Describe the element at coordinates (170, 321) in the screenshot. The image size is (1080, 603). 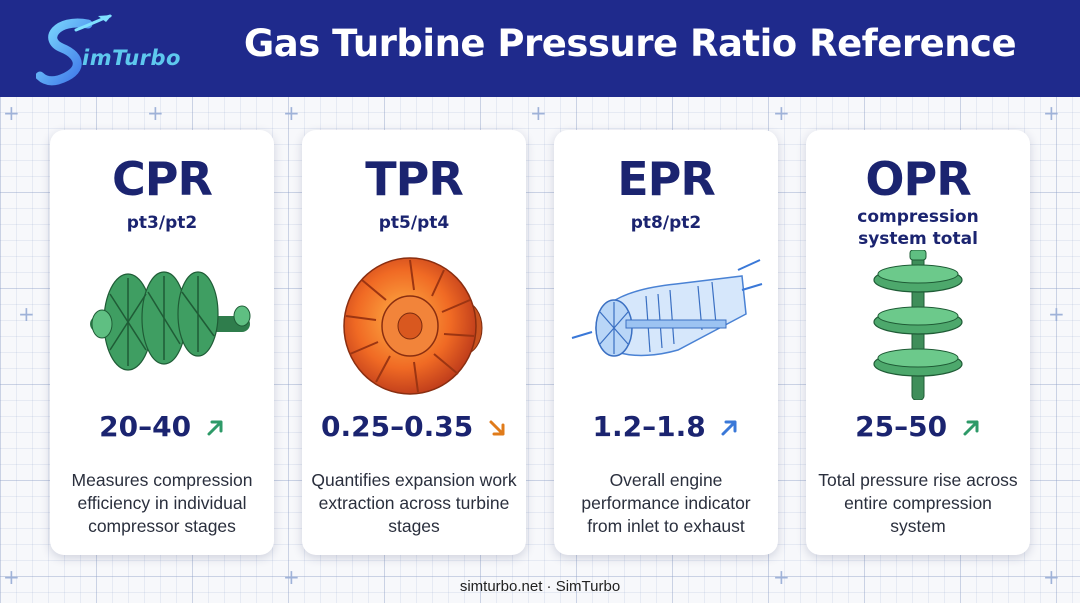
I see `compressor-rotor-icon` at that location.